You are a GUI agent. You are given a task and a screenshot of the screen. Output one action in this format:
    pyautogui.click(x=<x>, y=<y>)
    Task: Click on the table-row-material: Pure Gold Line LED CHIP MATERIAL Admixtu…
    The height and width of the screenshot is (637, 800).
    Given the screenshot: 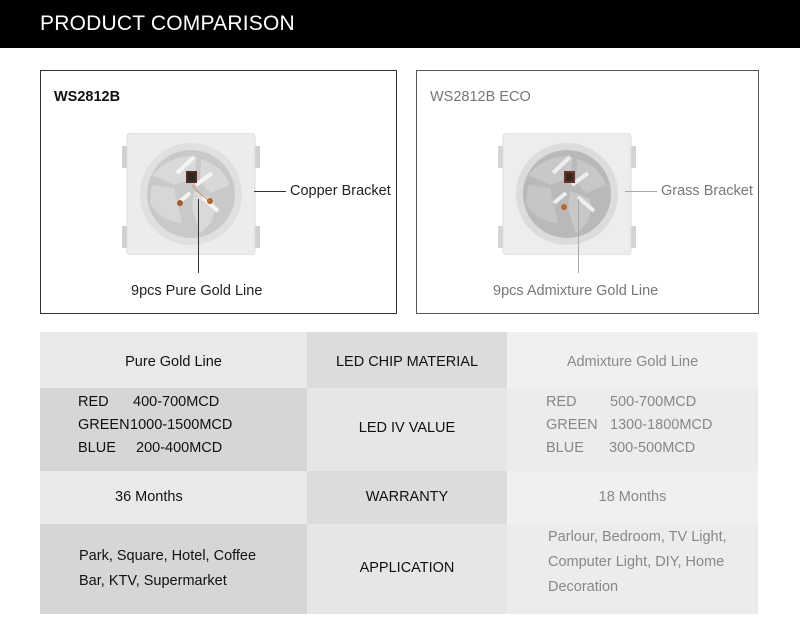 What is the action you would take?
    pyautogui.click(x=399, y=360)
    